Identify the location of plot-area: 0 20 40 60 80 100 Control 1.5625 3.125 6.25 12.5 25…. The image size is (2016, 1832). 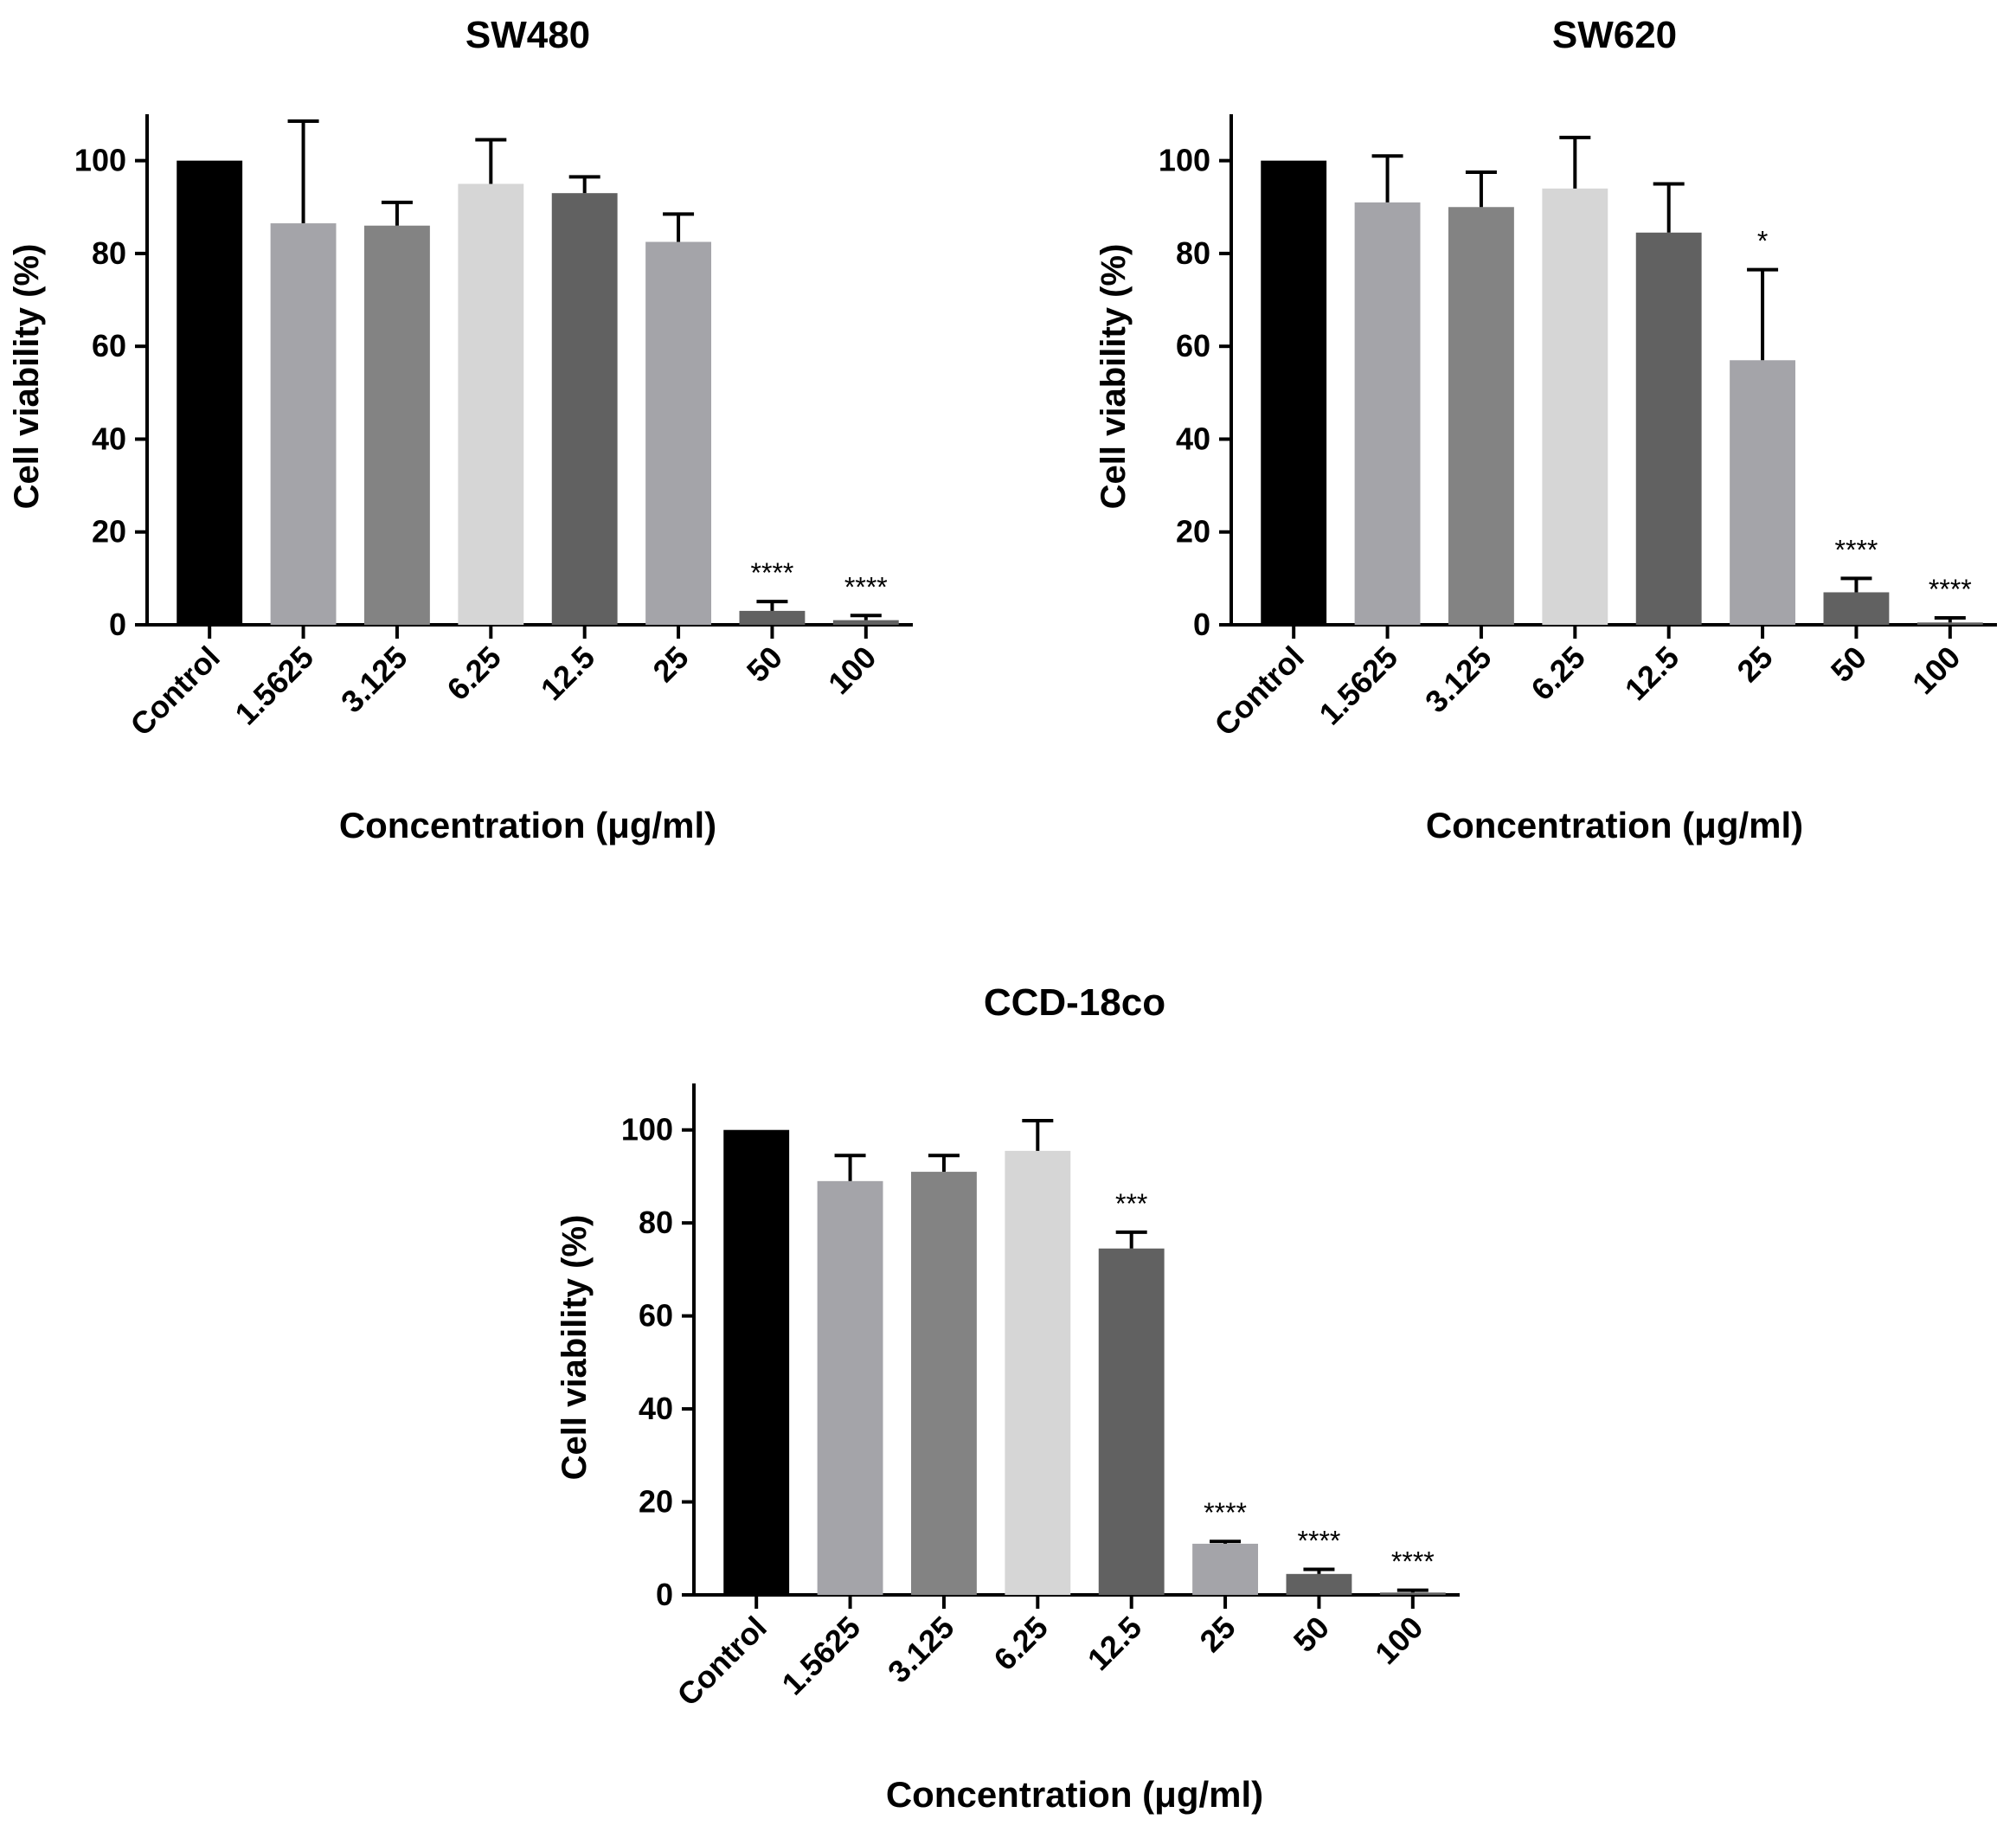
(493, 428).